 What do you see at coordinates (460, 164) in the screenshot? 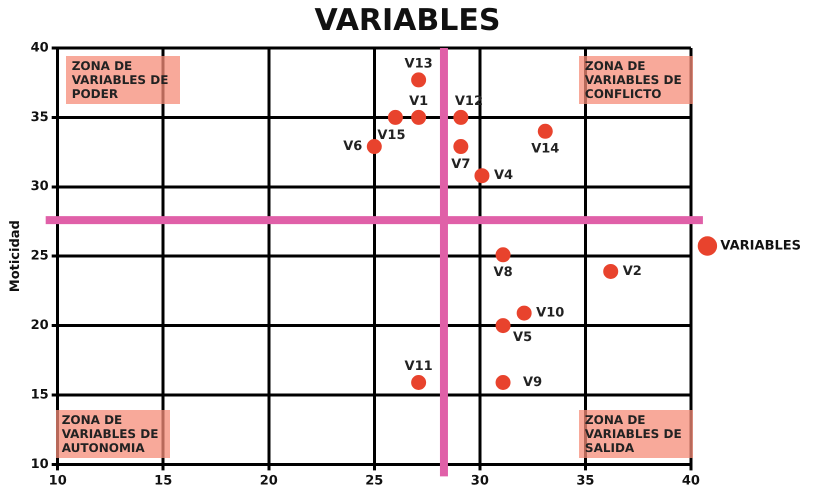
I see `data-label: V7` at bounding box center [460, 164].